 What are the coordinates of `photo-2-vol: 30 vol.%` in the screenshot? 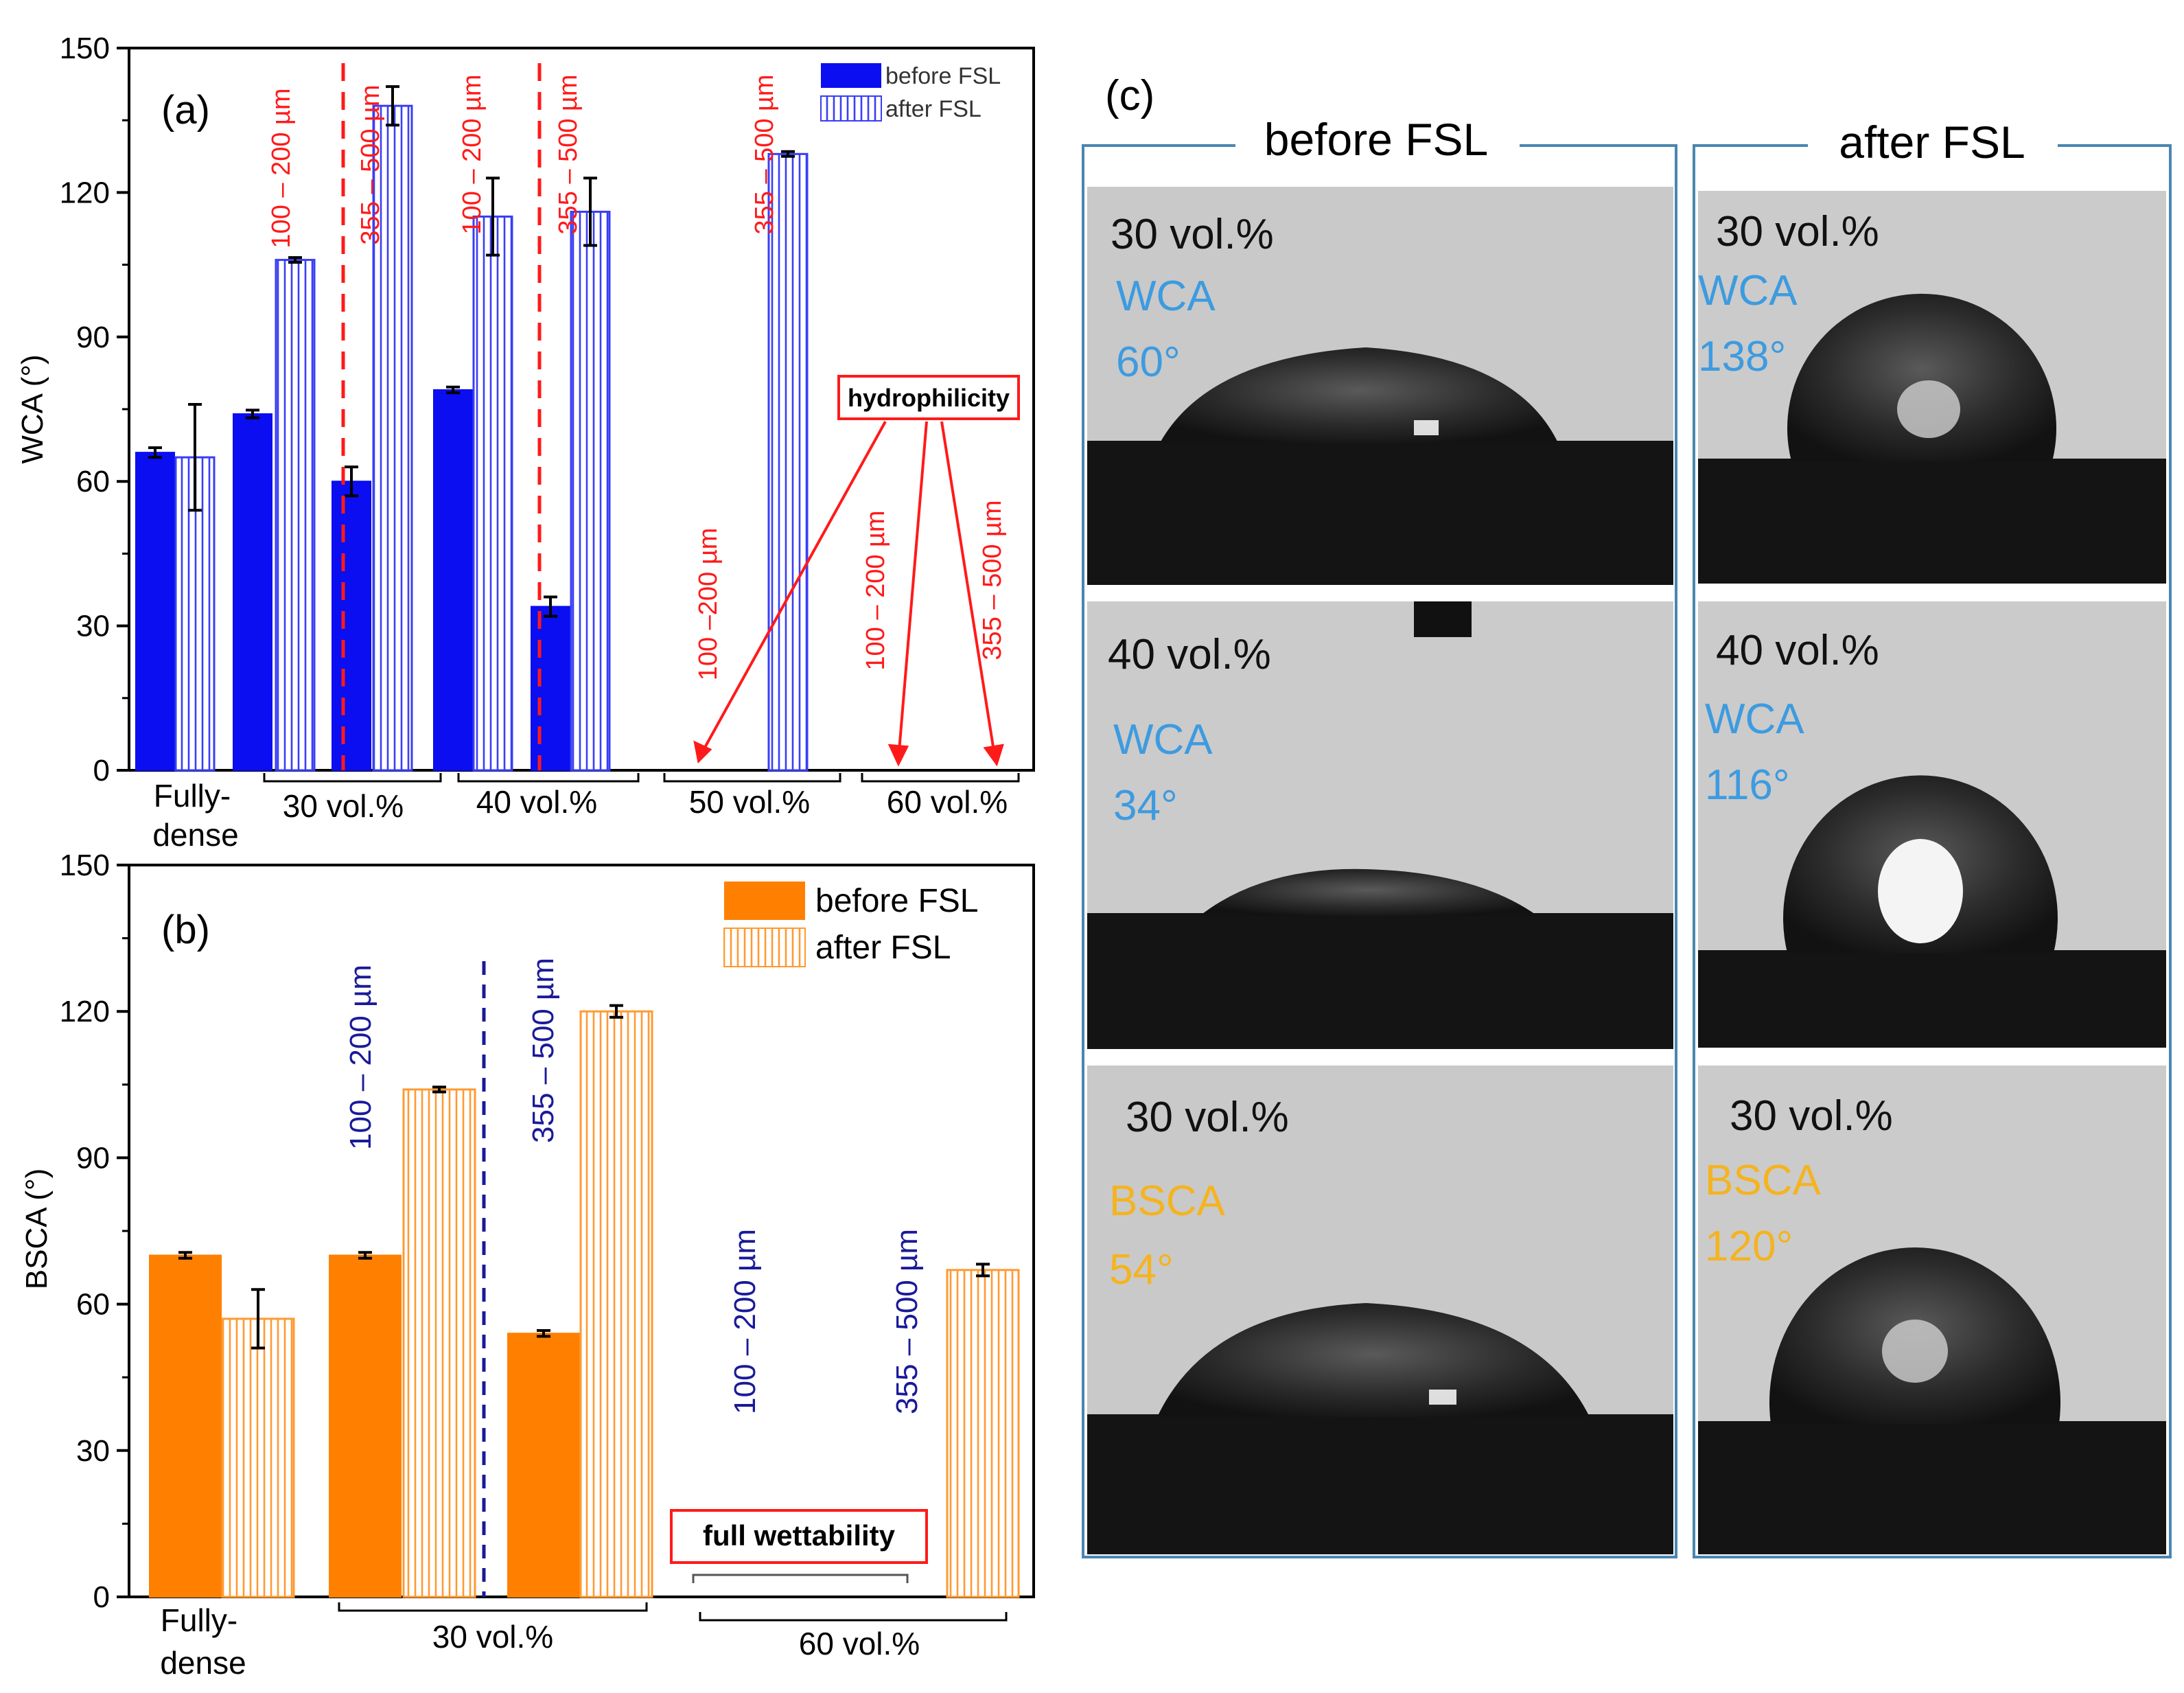 It's located at (1797, 231).